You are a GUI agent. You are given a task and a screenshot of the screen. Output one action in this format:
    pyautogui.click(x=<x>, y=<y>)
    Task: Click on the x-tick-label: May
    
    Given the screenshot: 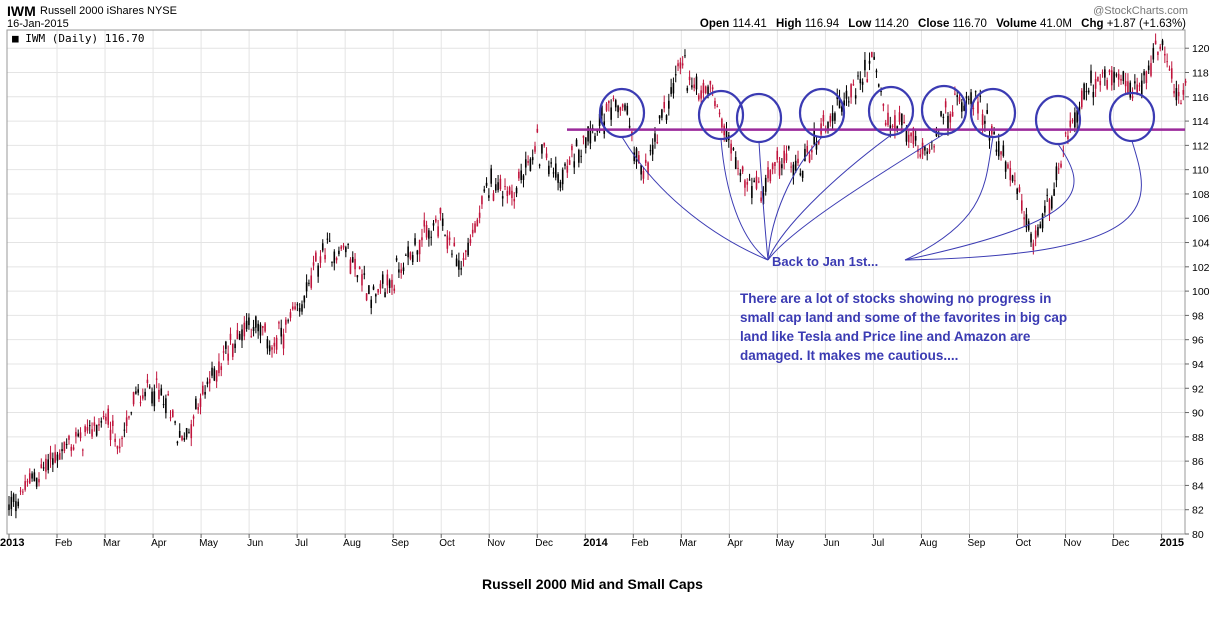 What is the action you would take?
    pyautogui.click(x=208, y=543)
    